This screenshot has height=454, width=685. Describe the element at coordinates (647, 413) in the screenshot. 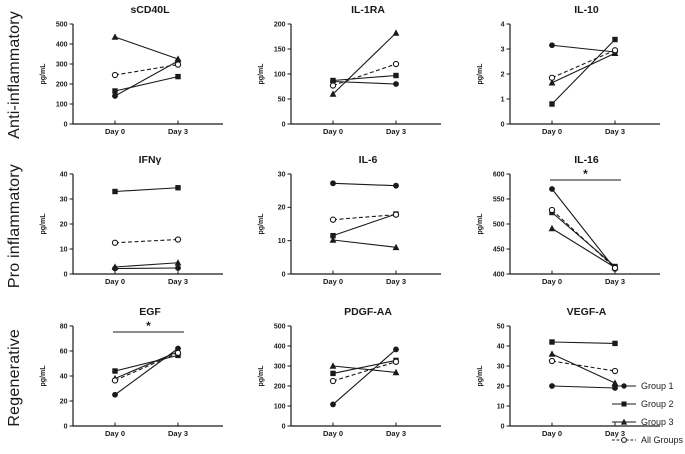

I see `legend: Group 1 Group 2 Group 3 All Groups` at that location.